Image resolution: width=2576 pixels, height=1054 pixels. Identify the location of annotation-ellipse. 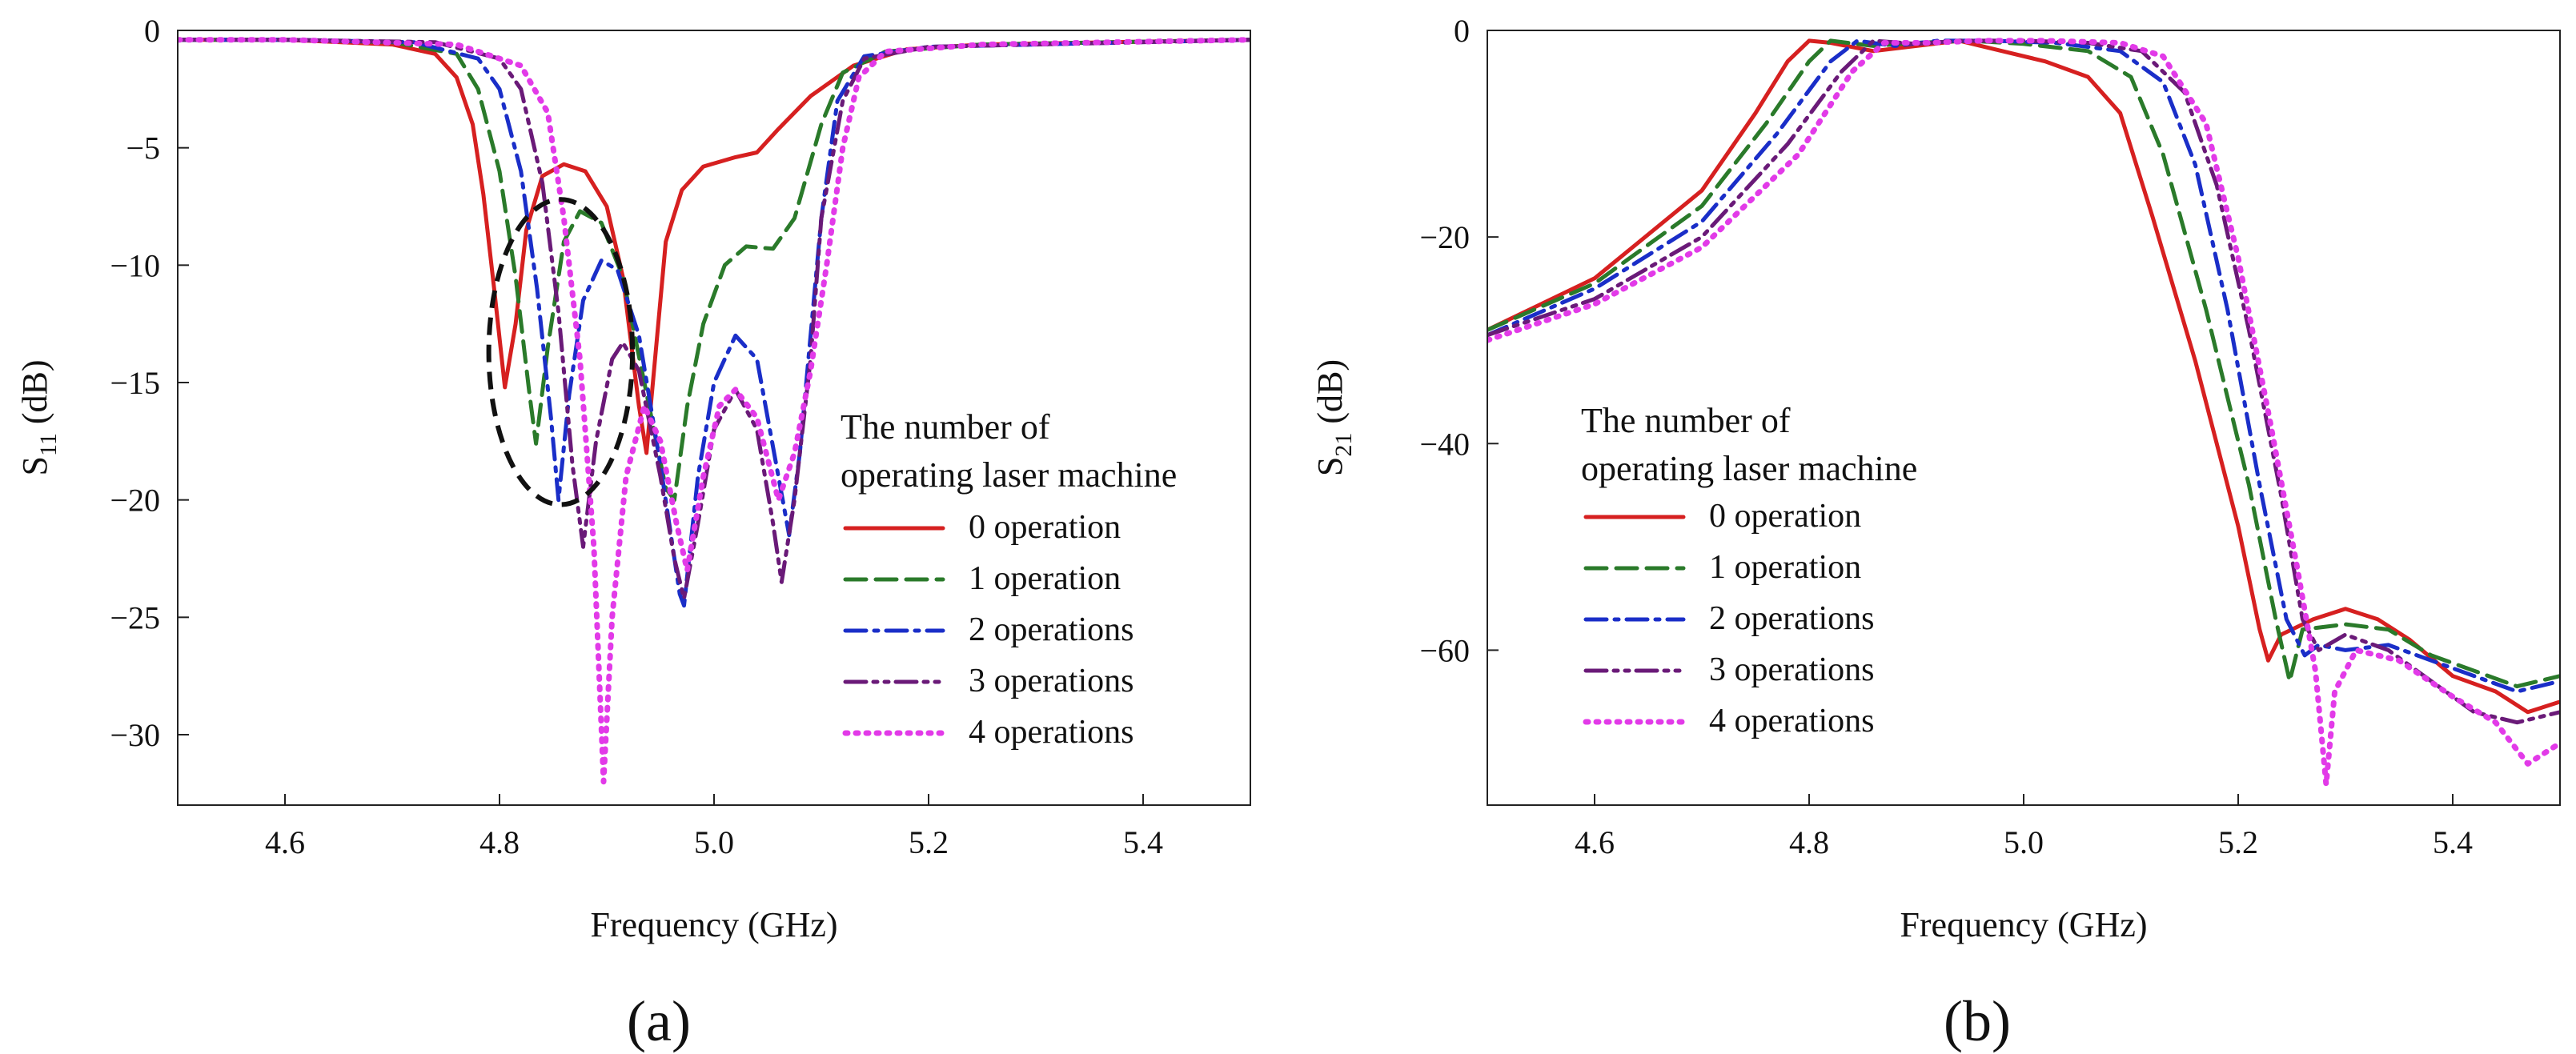
(561, 352).